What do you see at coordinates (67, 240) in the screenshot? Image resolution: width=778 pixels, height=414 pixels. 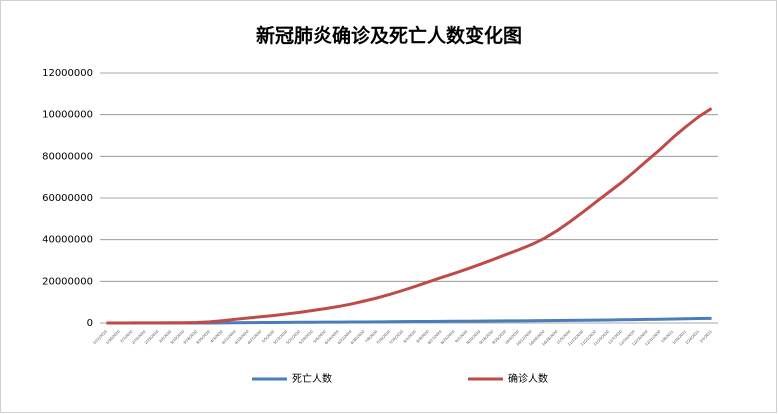 I see `y-tick-label: 40000000` at bounding box center [67, 240].